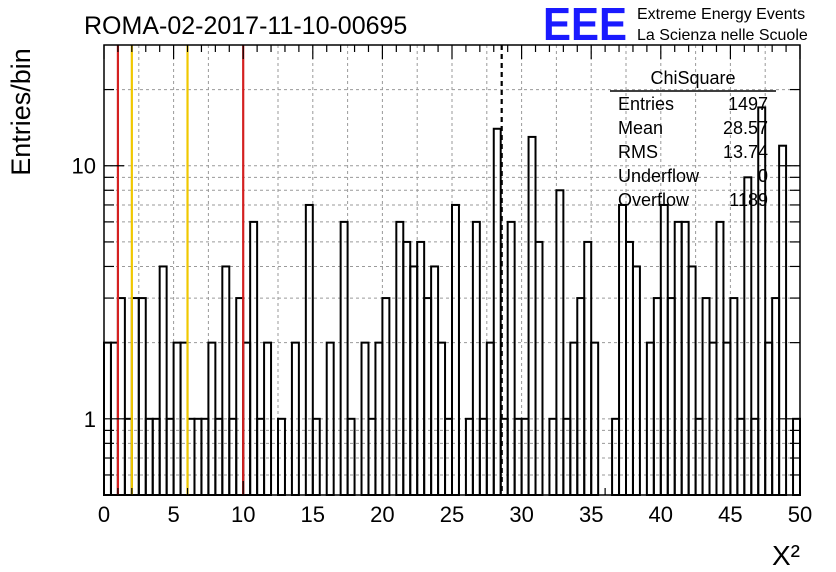 The image size is (836, 572). Describe the element at coordinates (313, 514) in the screenshot. I see `x-tick-label: 15` at that location.